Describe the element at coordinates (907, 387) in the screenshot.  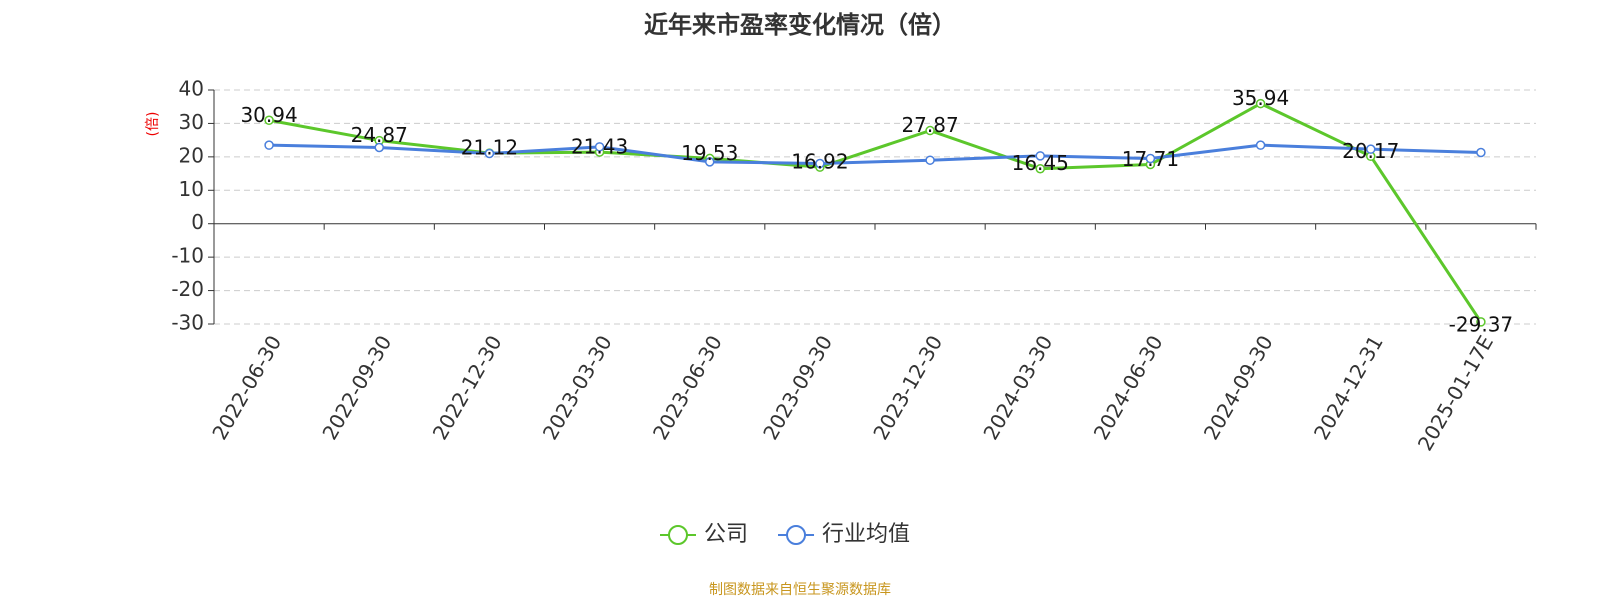
I see `x-tick-label: 2023-12-30` at that location.